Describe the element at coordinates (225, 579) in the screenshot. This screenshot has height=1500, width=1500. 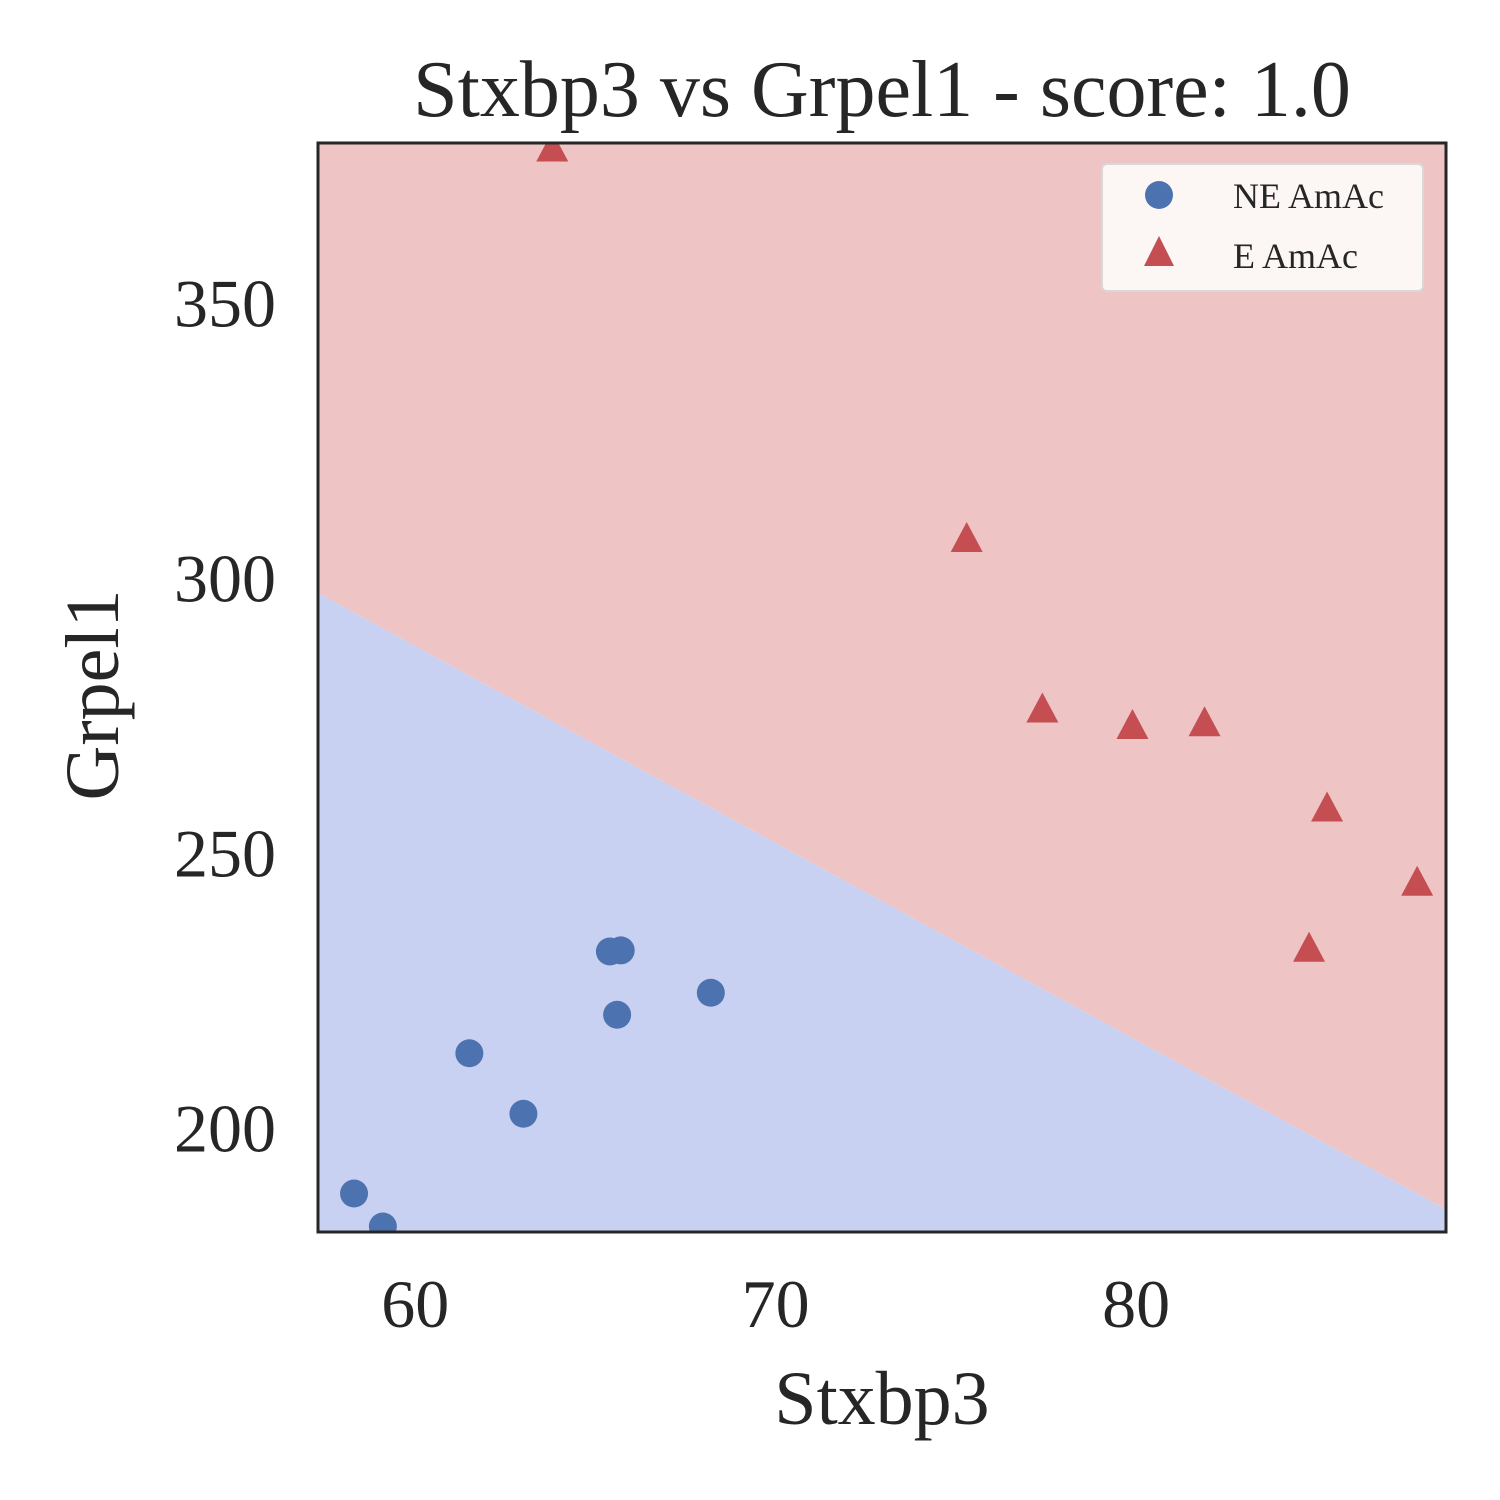
I see `y-tick-label: 300` at that location.